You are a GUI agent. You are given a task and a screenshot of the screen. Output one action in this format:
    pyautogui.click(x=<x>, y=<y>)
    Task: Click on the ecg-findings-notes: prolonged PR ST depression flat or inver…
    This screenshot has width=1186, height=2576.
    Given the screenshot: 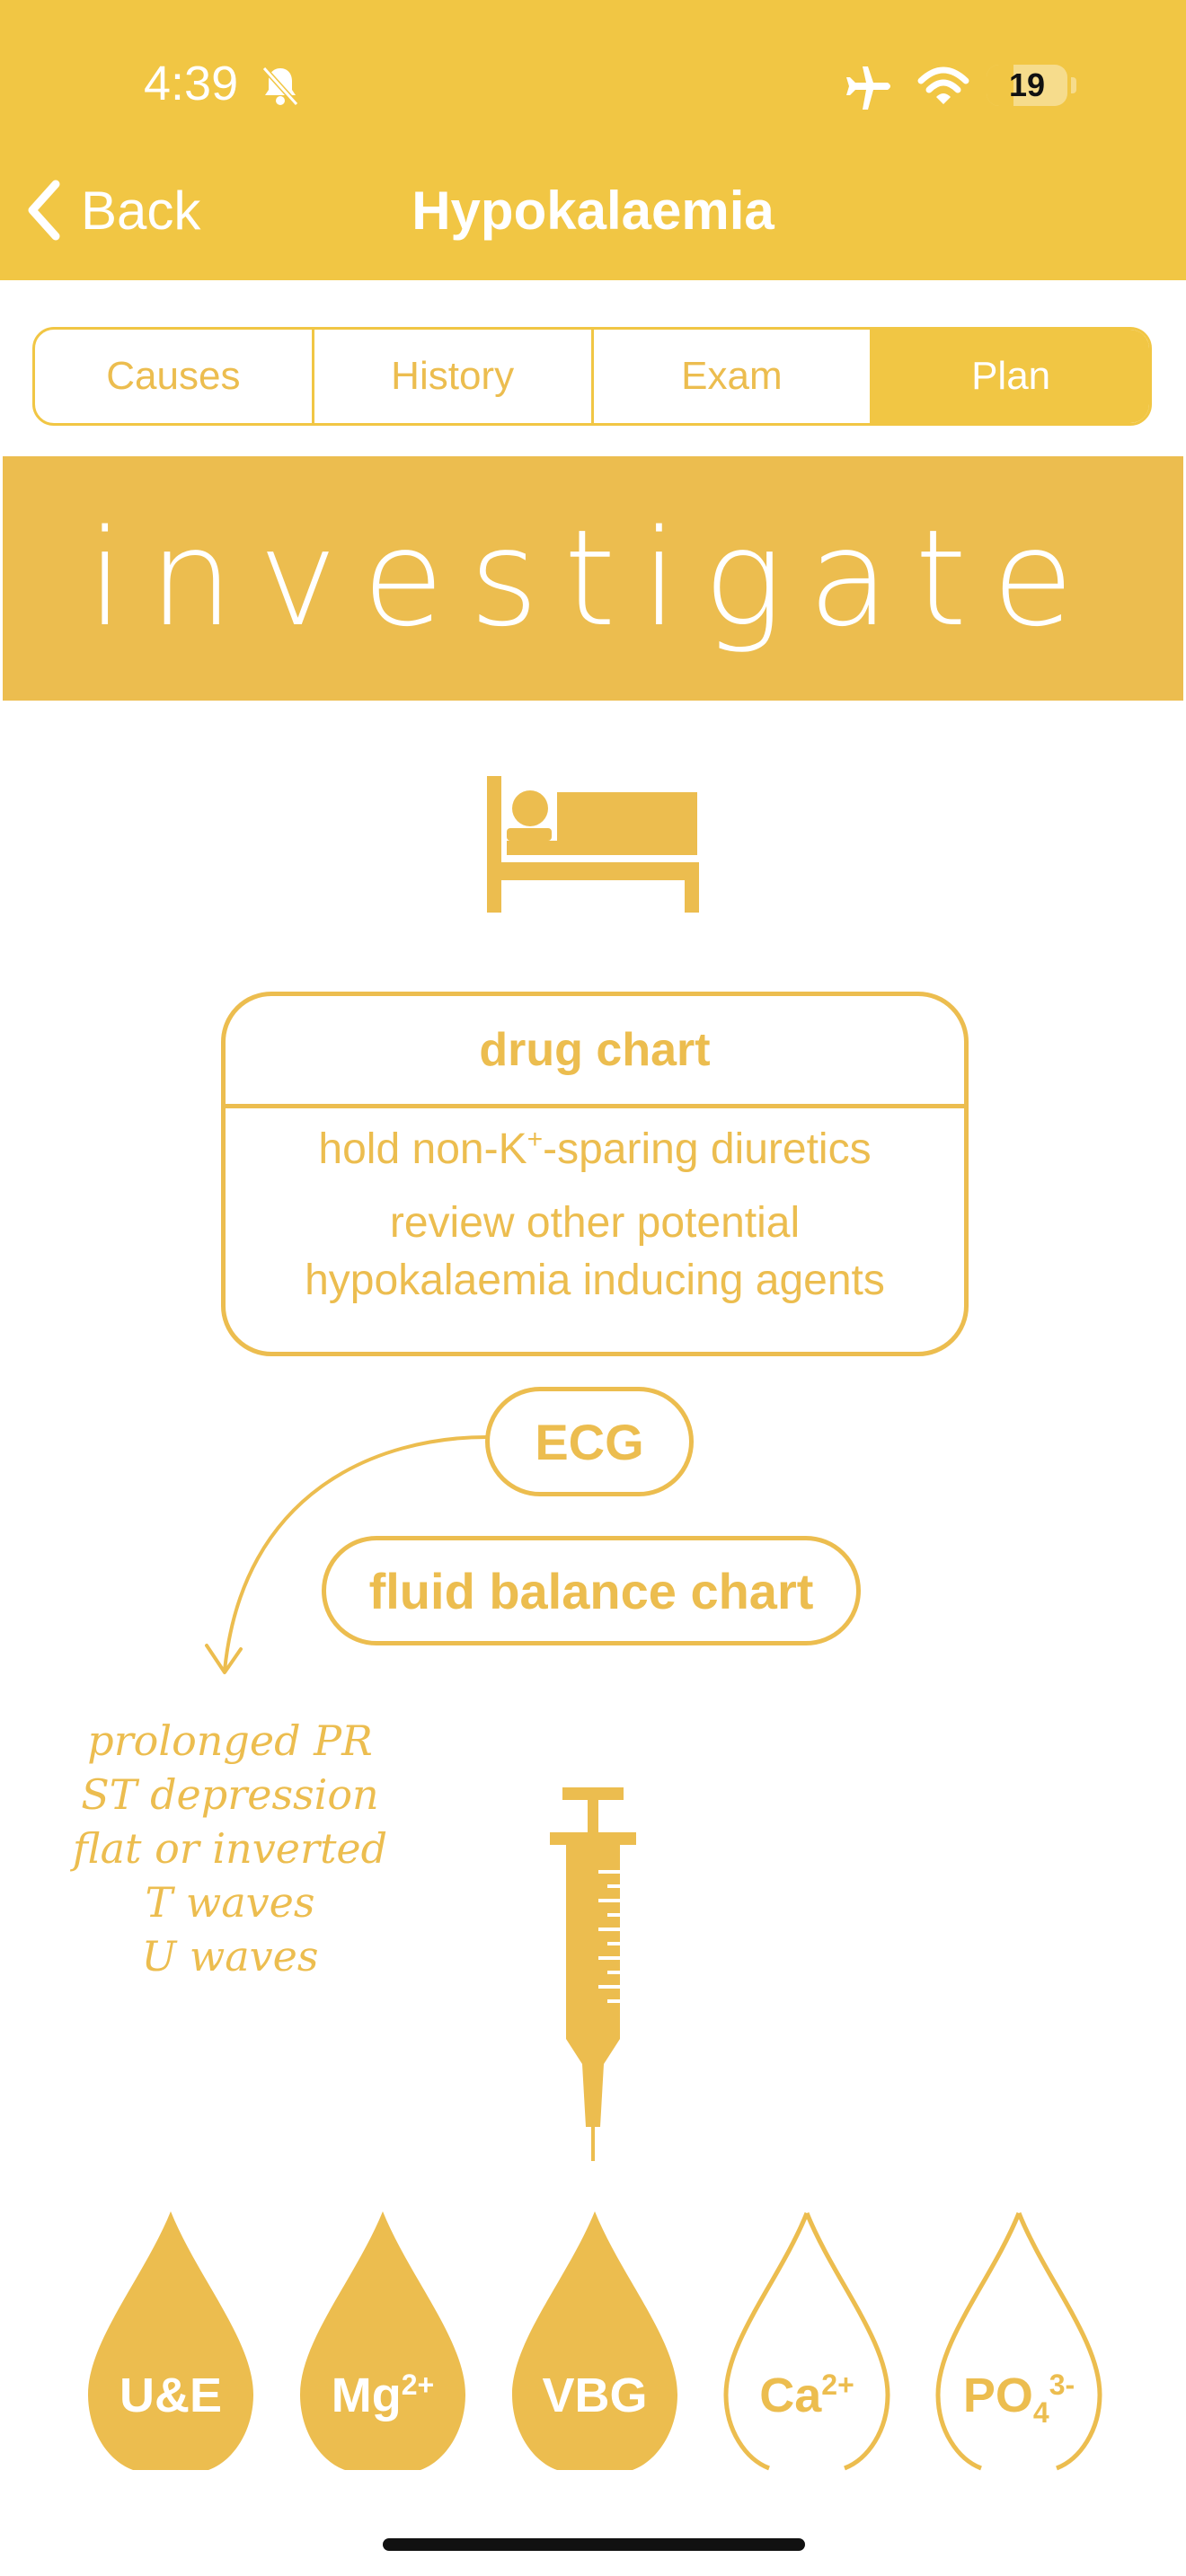 What is the action you would take?
    pyautogui.click(x=230, y=1848)
    